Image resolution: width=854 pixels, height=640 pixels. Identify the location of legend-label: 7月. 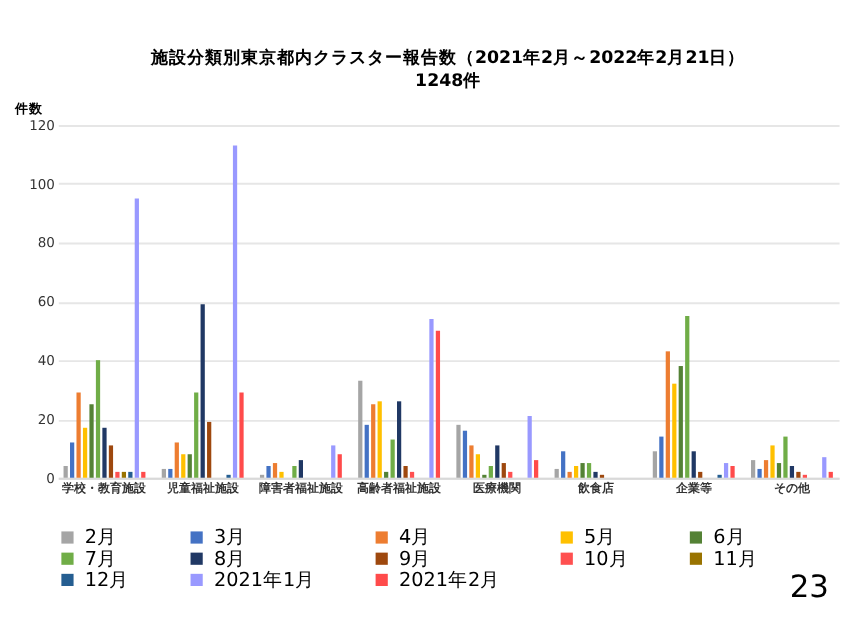
(101, 559).